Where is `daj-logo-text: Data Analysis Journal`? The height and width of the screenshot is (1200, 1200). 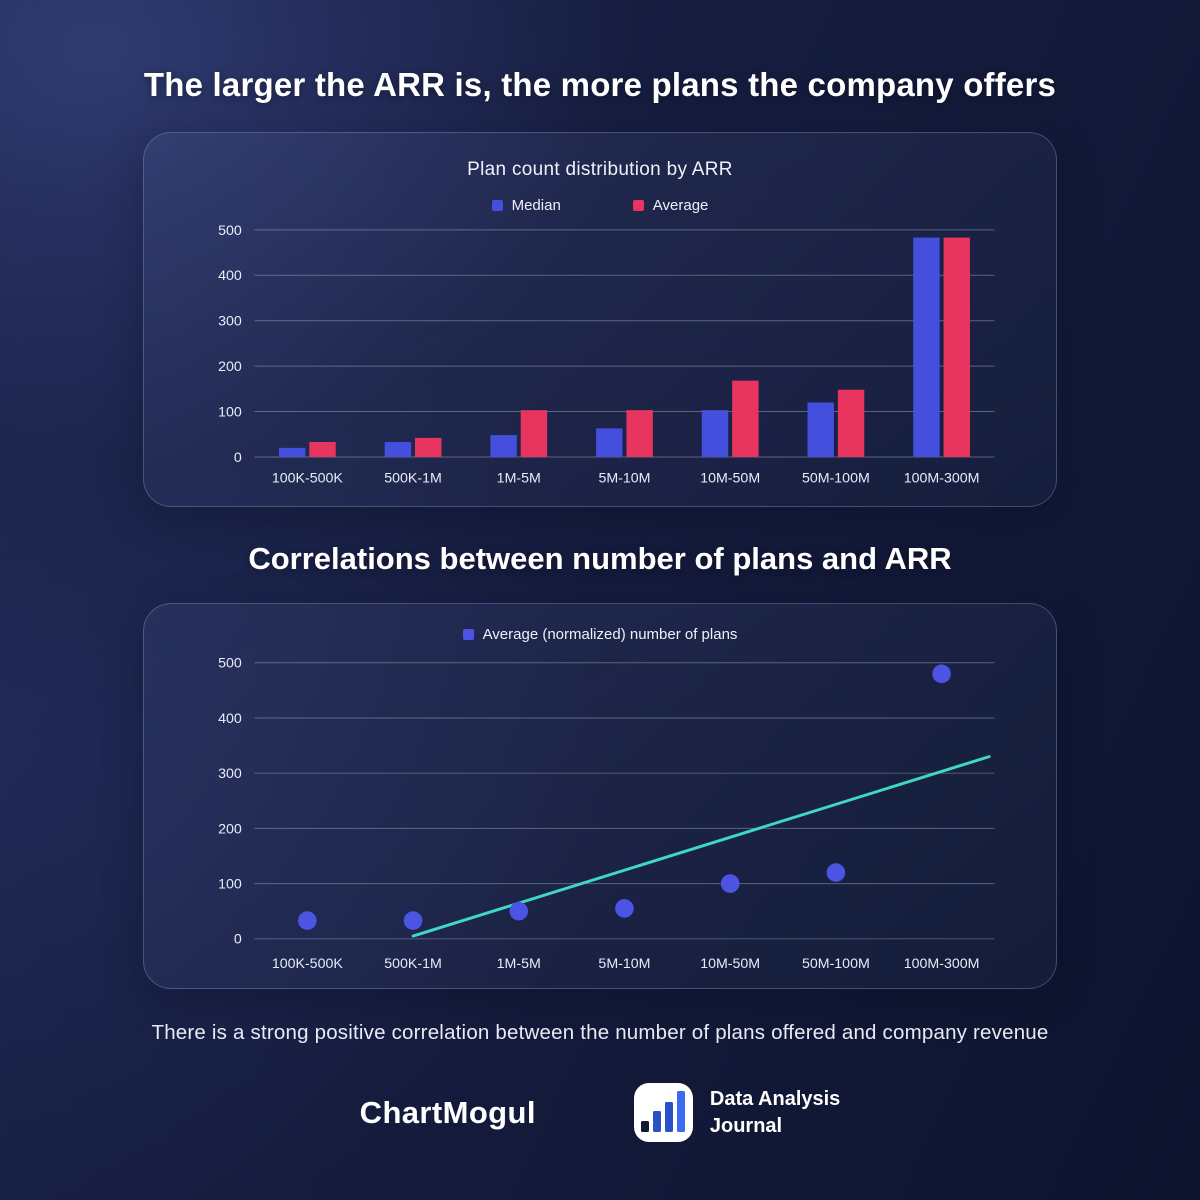 daj-logo-text: Data Analysis Journal is located at coordinates (775, 1113).